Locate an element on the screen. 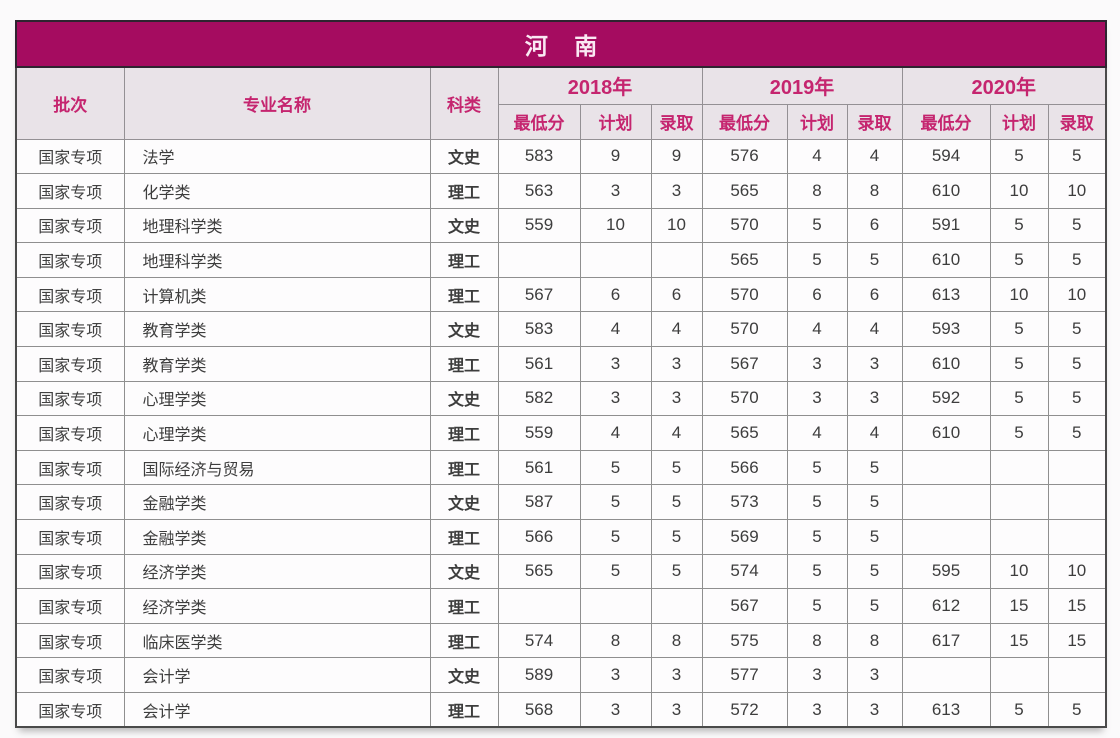 The image size is (1120, 738). table-row: 国家专项 地理科学类 理工 565 5 5 610 5 5 is located at coordinates (561, 260).